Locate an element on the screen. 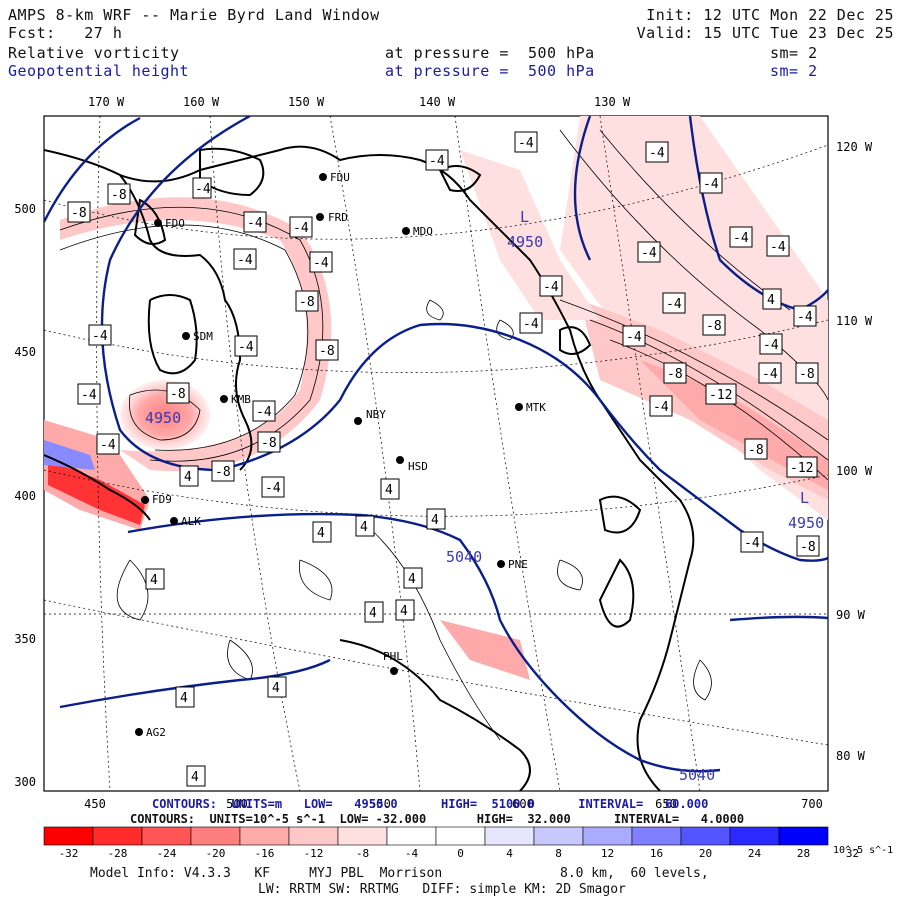 This screenshot has height=900, width=900. field-name-height: Geopotential height is located at coordinates (99, 71).